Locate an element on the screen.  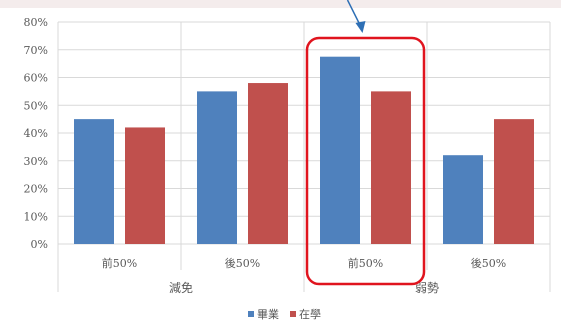
x-group-label: 減免 is located at coordinates (181, 287).